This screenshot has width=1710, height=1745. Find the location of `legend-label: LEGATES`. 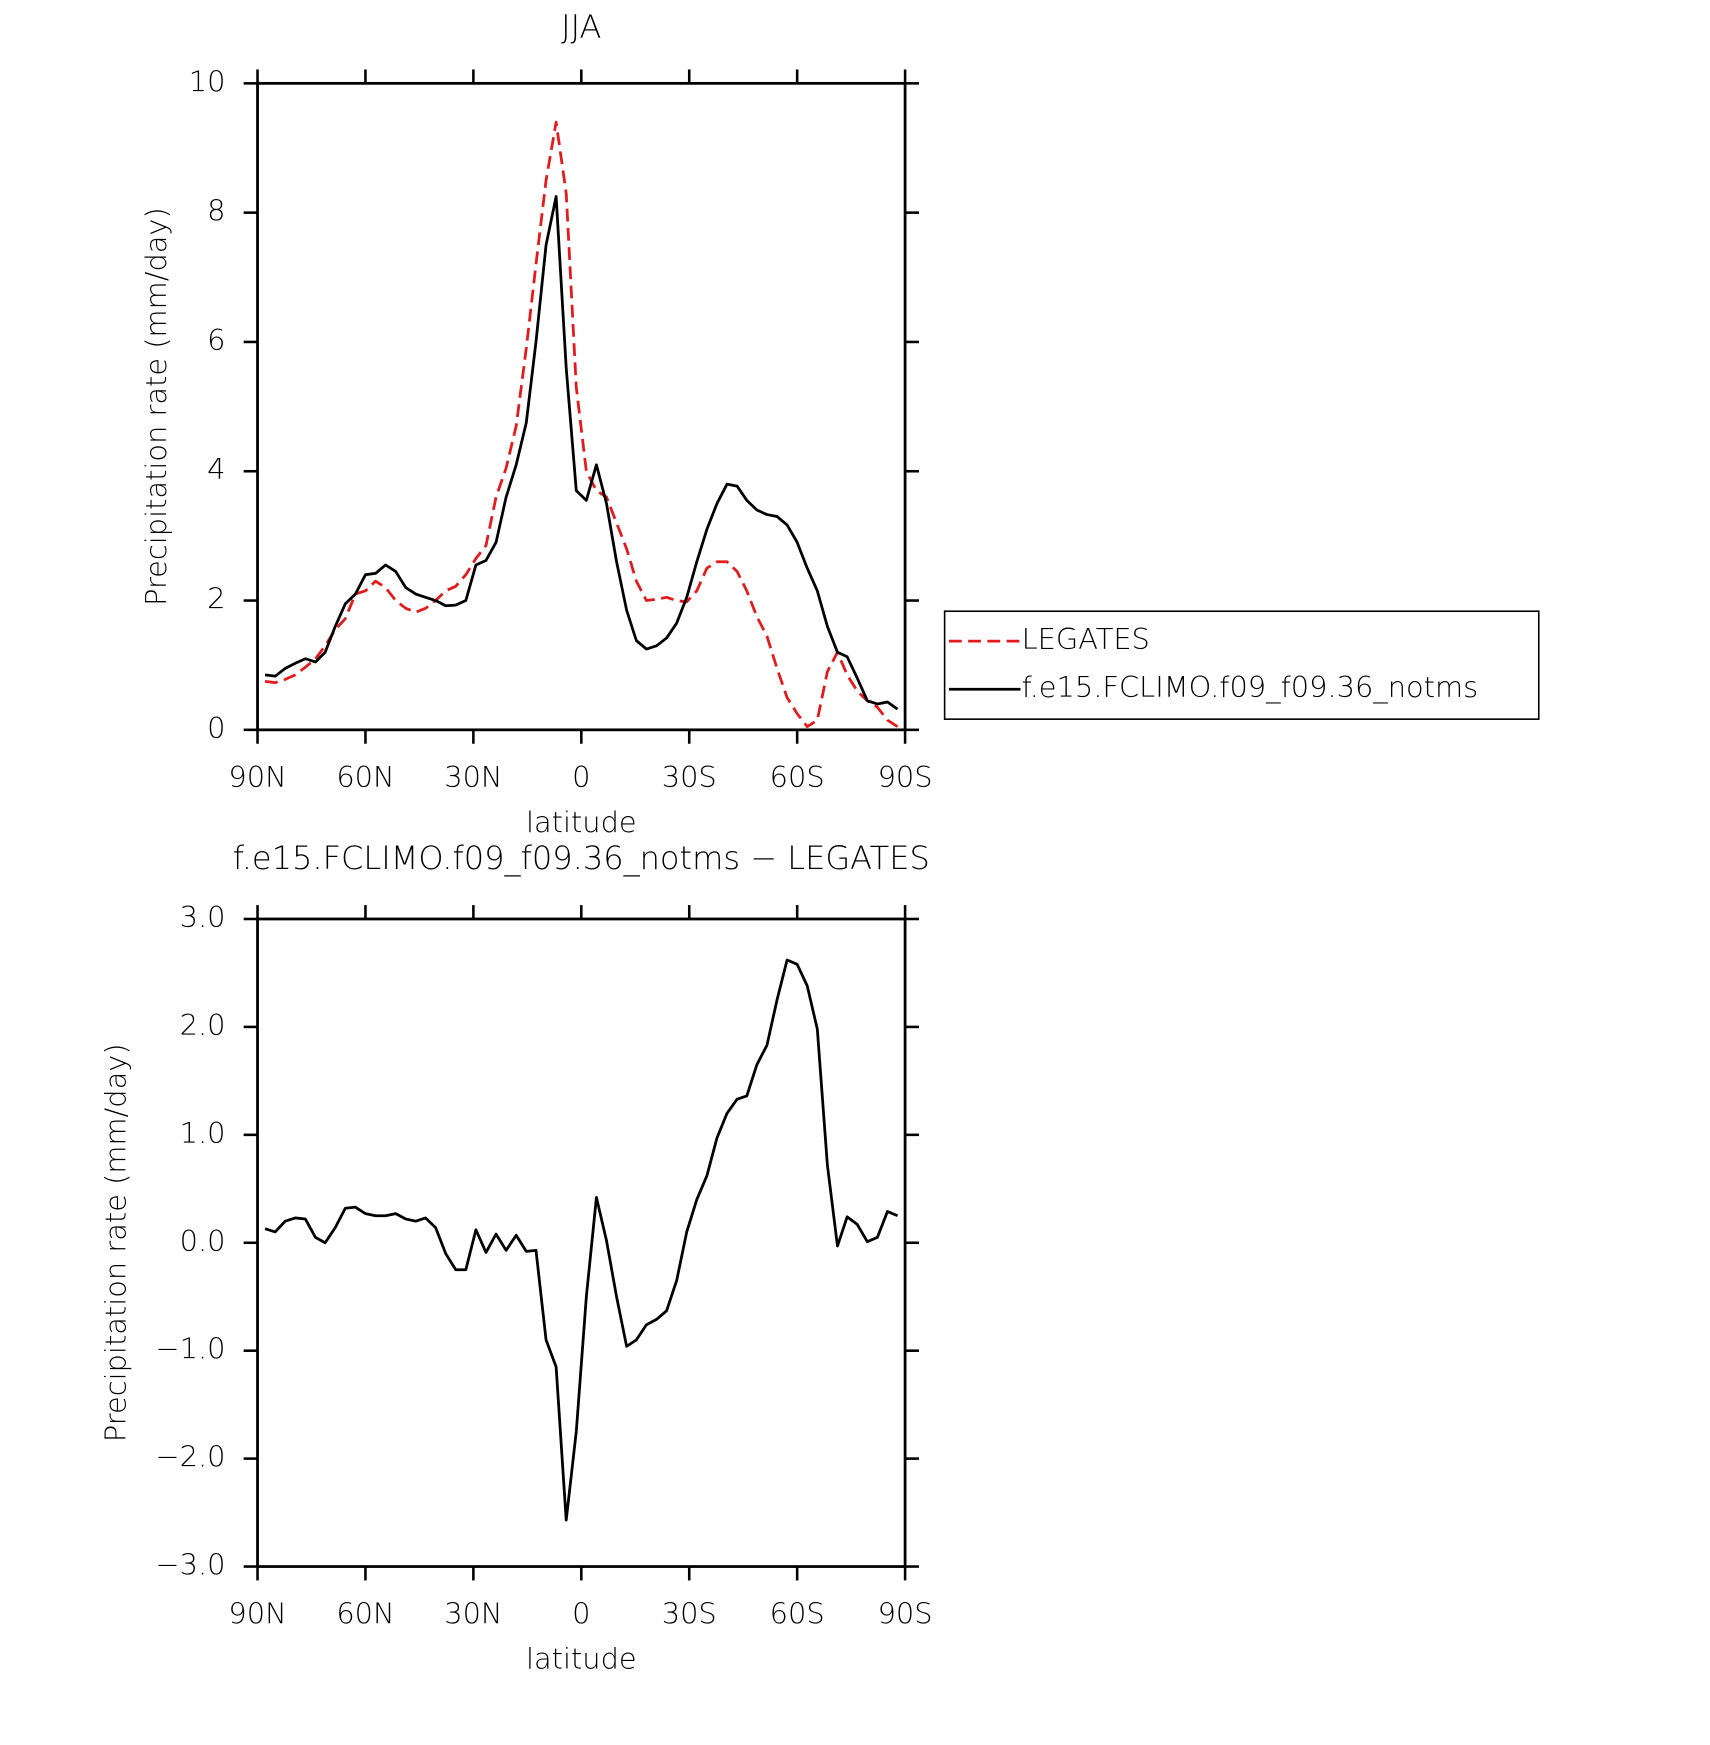

legend-label: LEGATES is located at coordinates (1086, 639).